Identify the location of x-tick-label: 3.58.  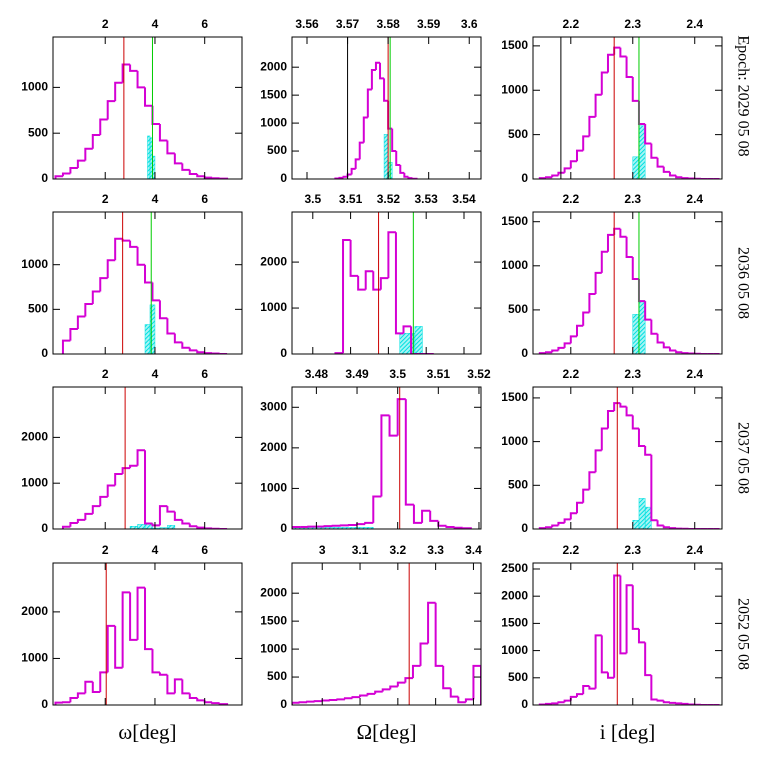
(388, 24).